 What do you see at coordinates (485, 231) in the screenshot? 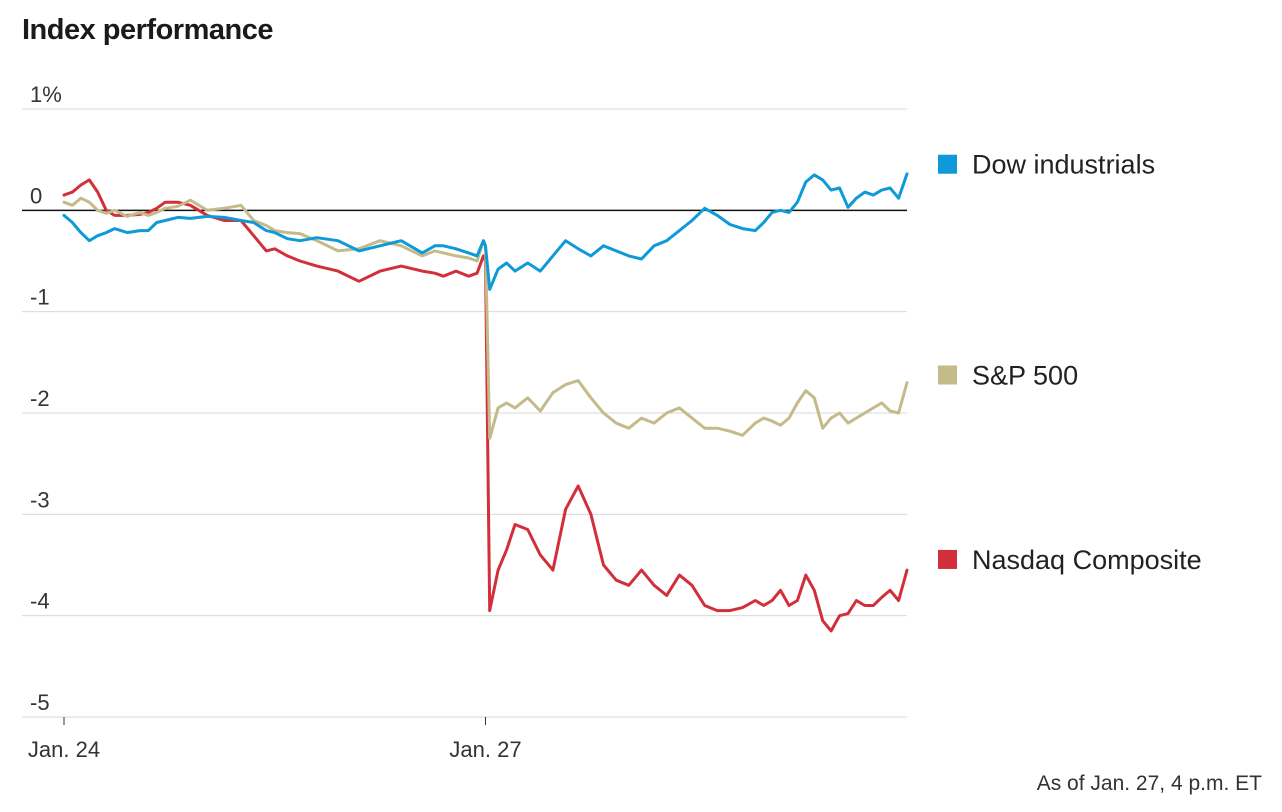
I see `series-line-dow-industrials` at bounding box center [485, 231].